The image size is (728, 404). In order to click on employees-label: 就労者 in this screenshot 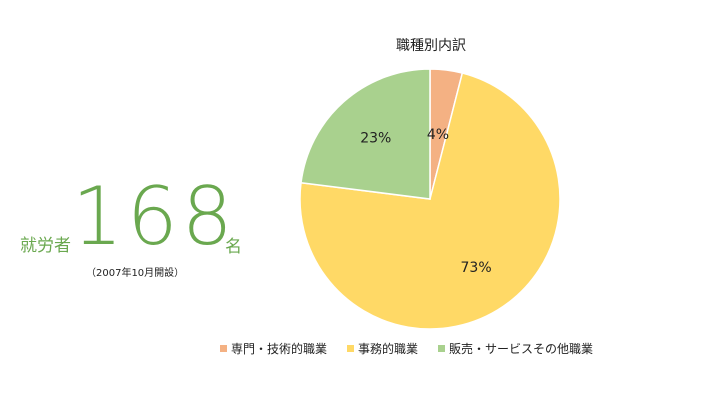, I will do `click(45, 246)`.